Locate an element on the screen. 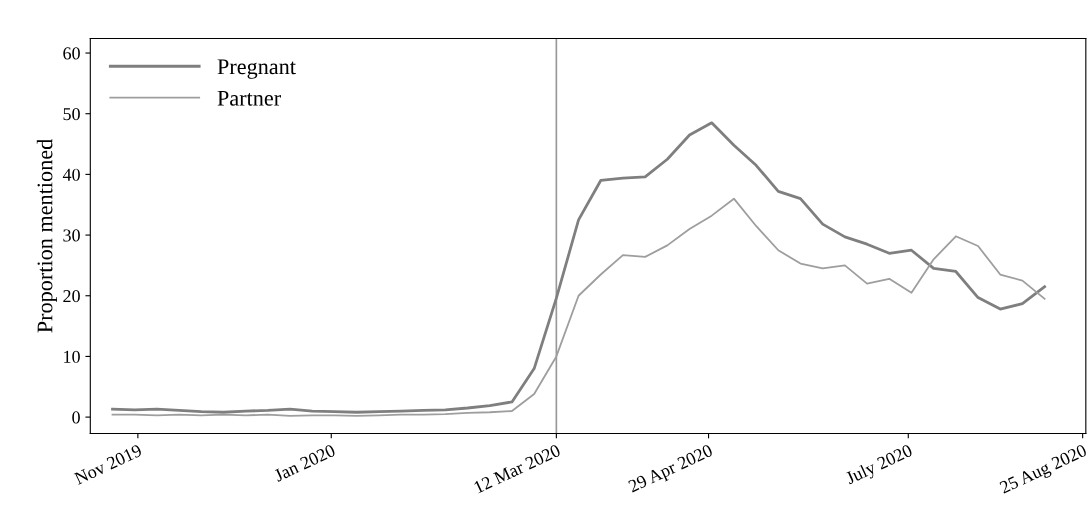  y-tick-label: 10 is located at coordinates (72, 356).